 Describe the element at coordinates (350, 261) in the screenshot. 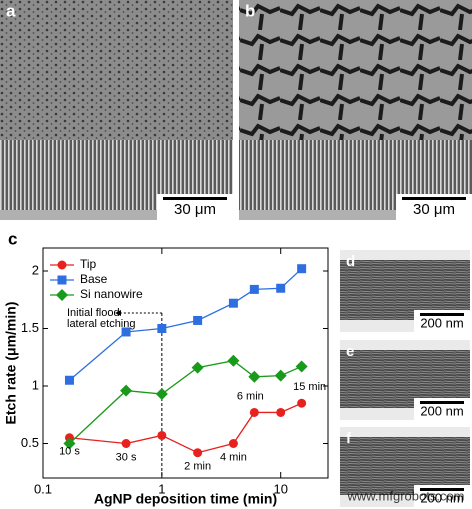

I see `panel-label: d` at that location.